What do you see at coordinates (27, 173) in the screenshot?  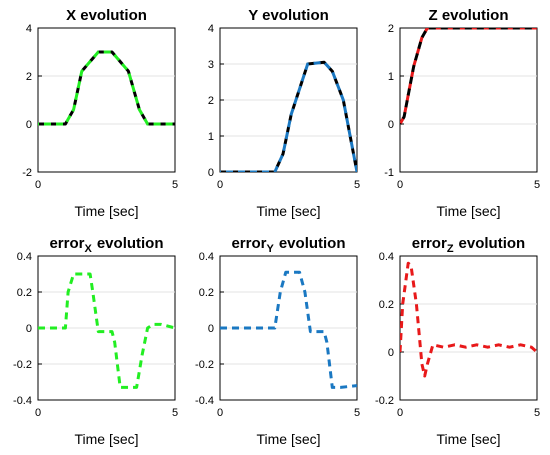 I see `y-tick-label: -2` at bounding box center [27, 173].